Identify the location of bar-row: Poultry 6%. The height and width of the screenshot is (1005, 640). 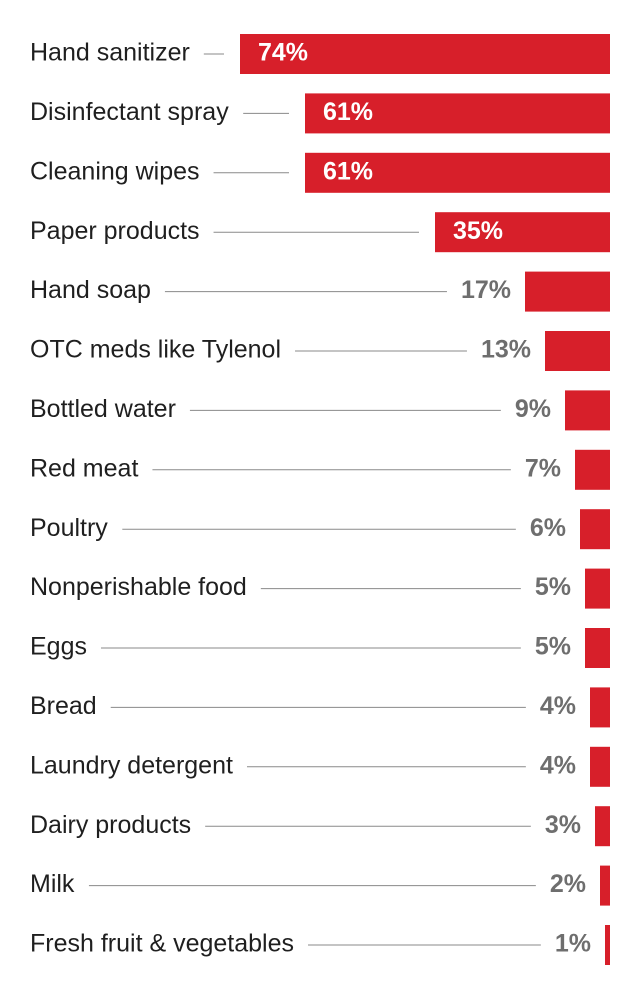
(320, 529).